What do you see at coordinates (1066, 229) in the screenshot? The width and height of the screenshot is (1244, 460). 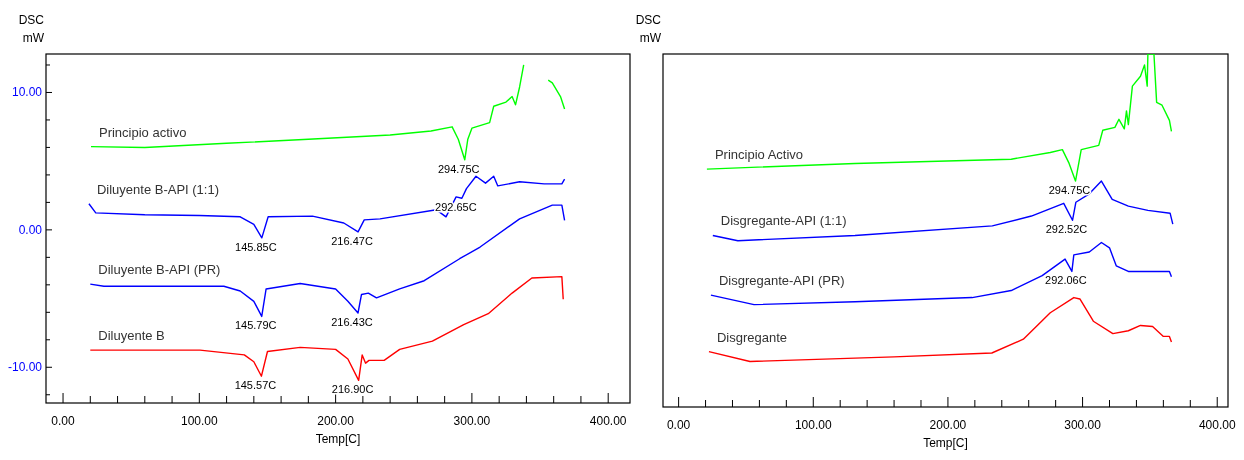 I see `annotation: 292.52C` at bounding box center [1066, 229].